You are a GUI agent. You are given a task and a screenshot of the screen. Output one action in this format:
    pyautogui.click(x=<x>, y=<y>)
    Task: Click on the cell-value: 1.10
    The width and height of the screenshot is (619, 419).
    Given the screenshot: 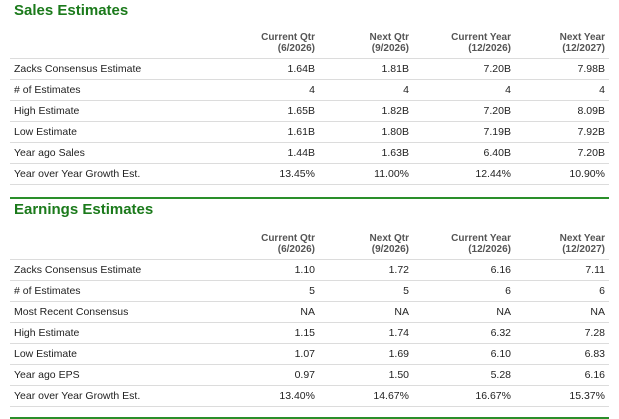 What is the action you would take?
    pyautogui.click(x=272, y=270)
    